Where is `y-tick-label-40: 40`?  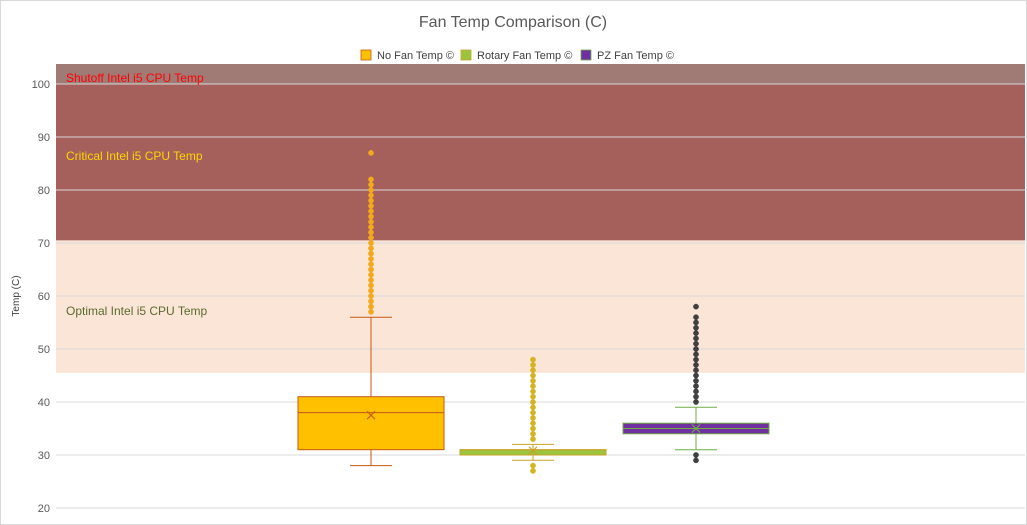 y-tick-label-40: 40 is located at coordinates (44, 403).